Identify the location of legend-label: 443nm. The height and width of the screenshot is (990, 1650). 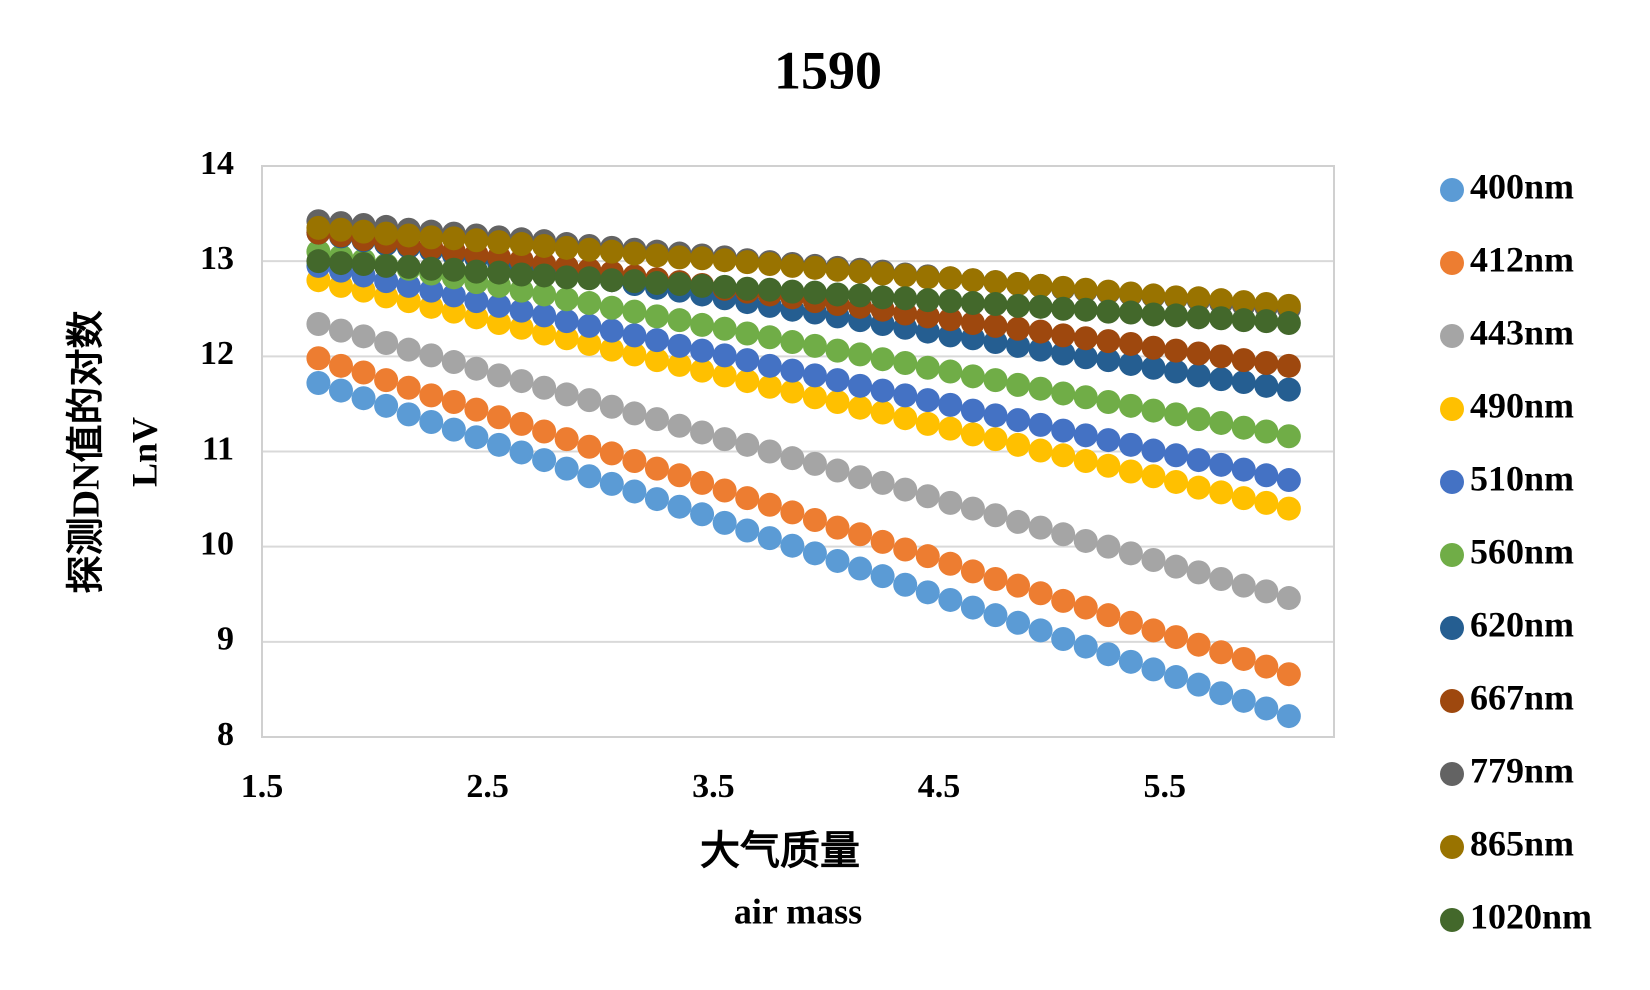
(1522, 332).